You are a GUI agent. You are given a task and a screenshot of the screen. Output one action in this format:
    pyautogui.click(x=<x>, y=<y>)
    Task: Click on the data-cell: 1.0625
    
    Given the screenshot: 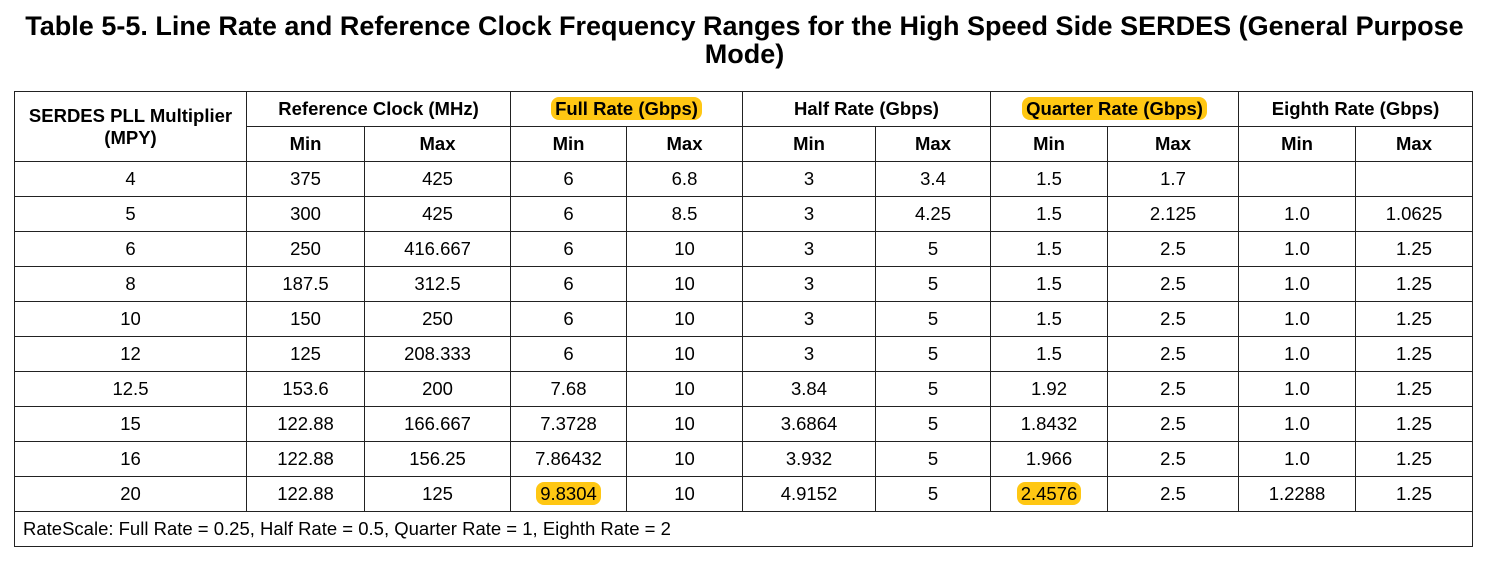 What is the action you would take?
    pyautogui.click(x=1414, y=214)
    